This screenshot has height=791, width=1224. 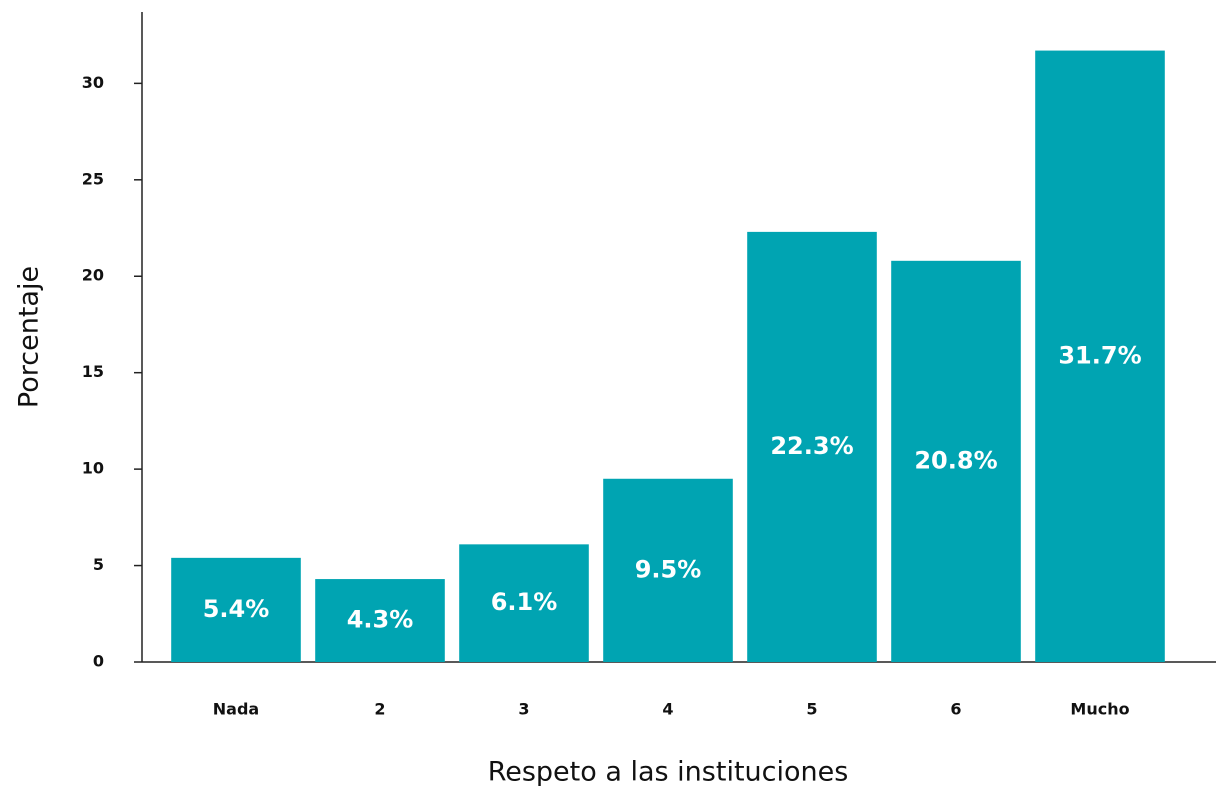 I want to click on x-tick-label: 2, so click(x=379, y=709).